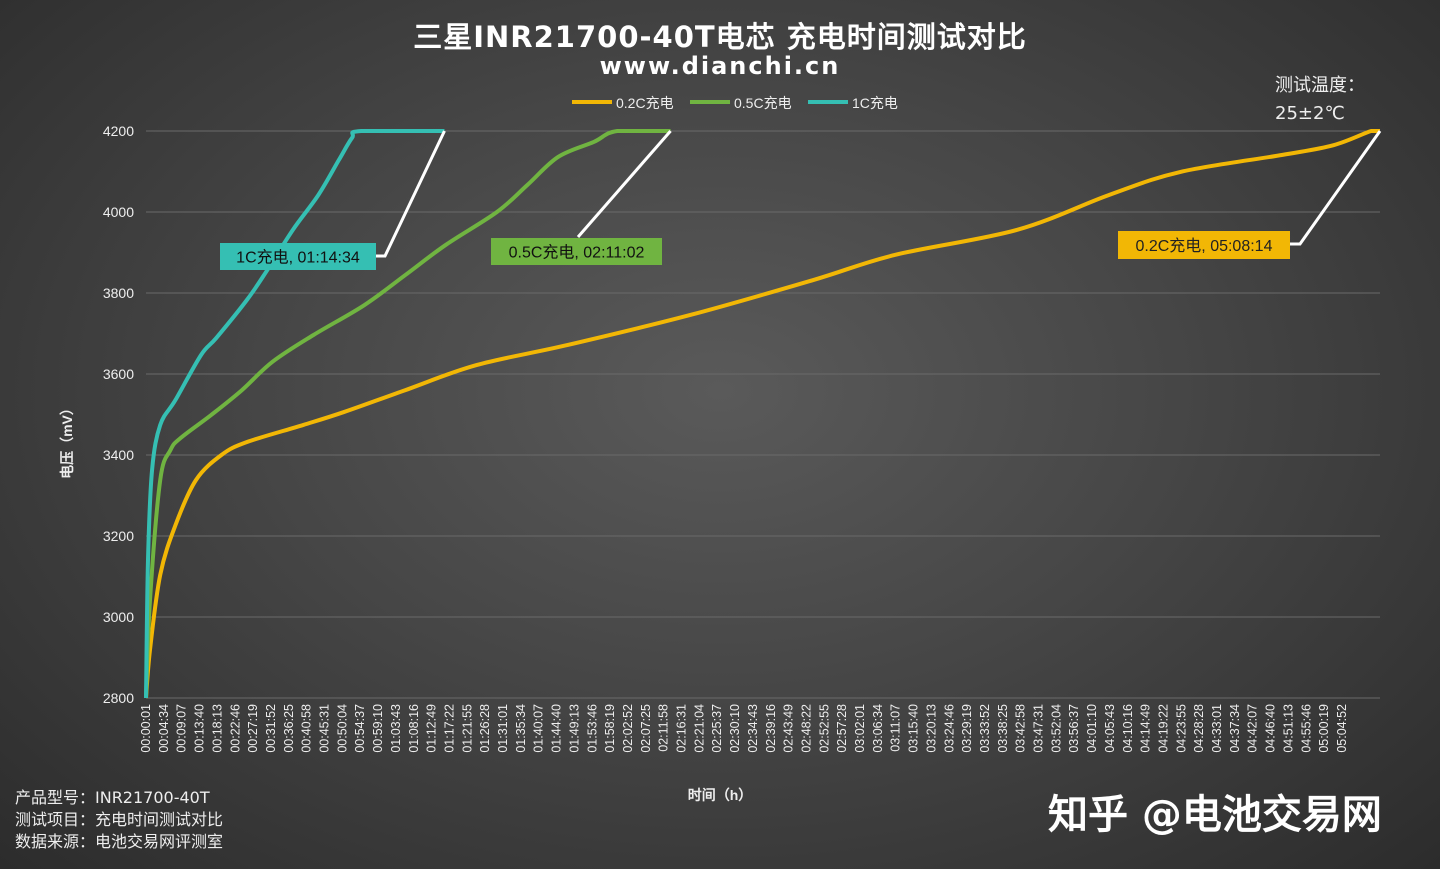 The image size is (1440, 869). I want to click on y-tick-label: 4000, so click(118, 212).